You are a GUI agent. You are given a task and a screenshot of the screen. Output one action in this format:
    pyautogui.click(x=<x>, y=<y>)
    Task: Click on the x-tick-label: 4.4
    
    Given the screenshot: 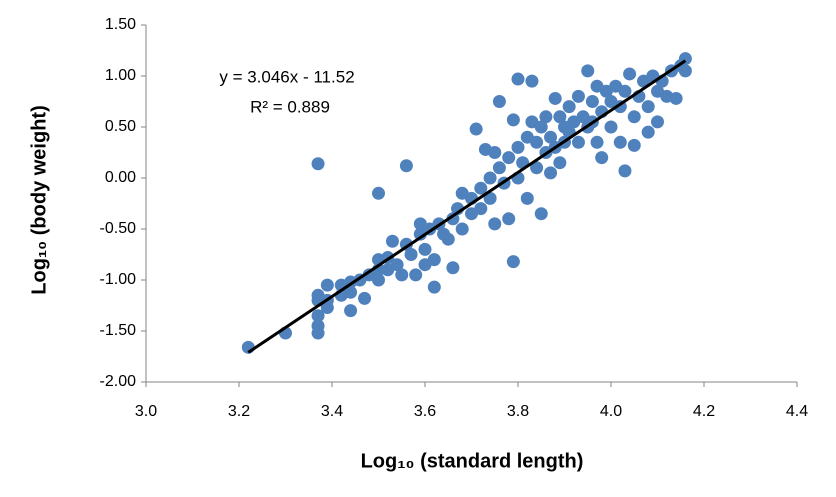 What is the action you would take?
    pyautogui.click(x=797, y=411)
    